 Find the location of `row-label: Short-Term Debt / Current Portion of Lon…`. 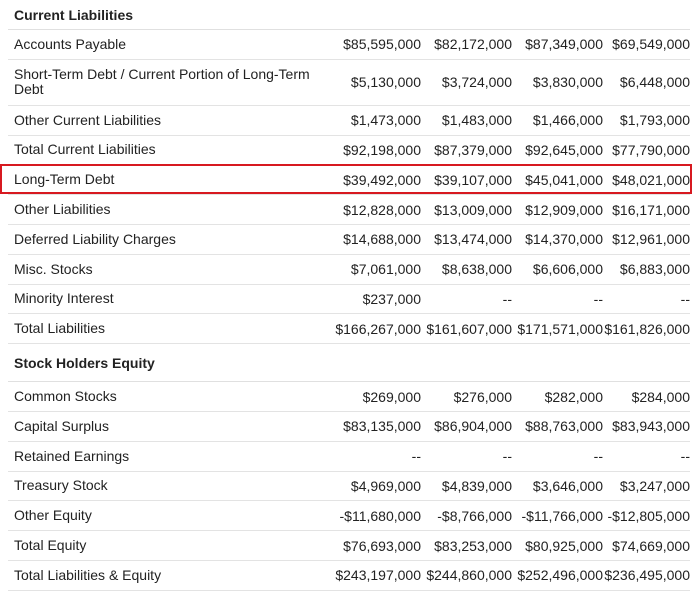

row-label: Short-Term Debt / Current Portion of Lon… is located at coordinates (162, 82).